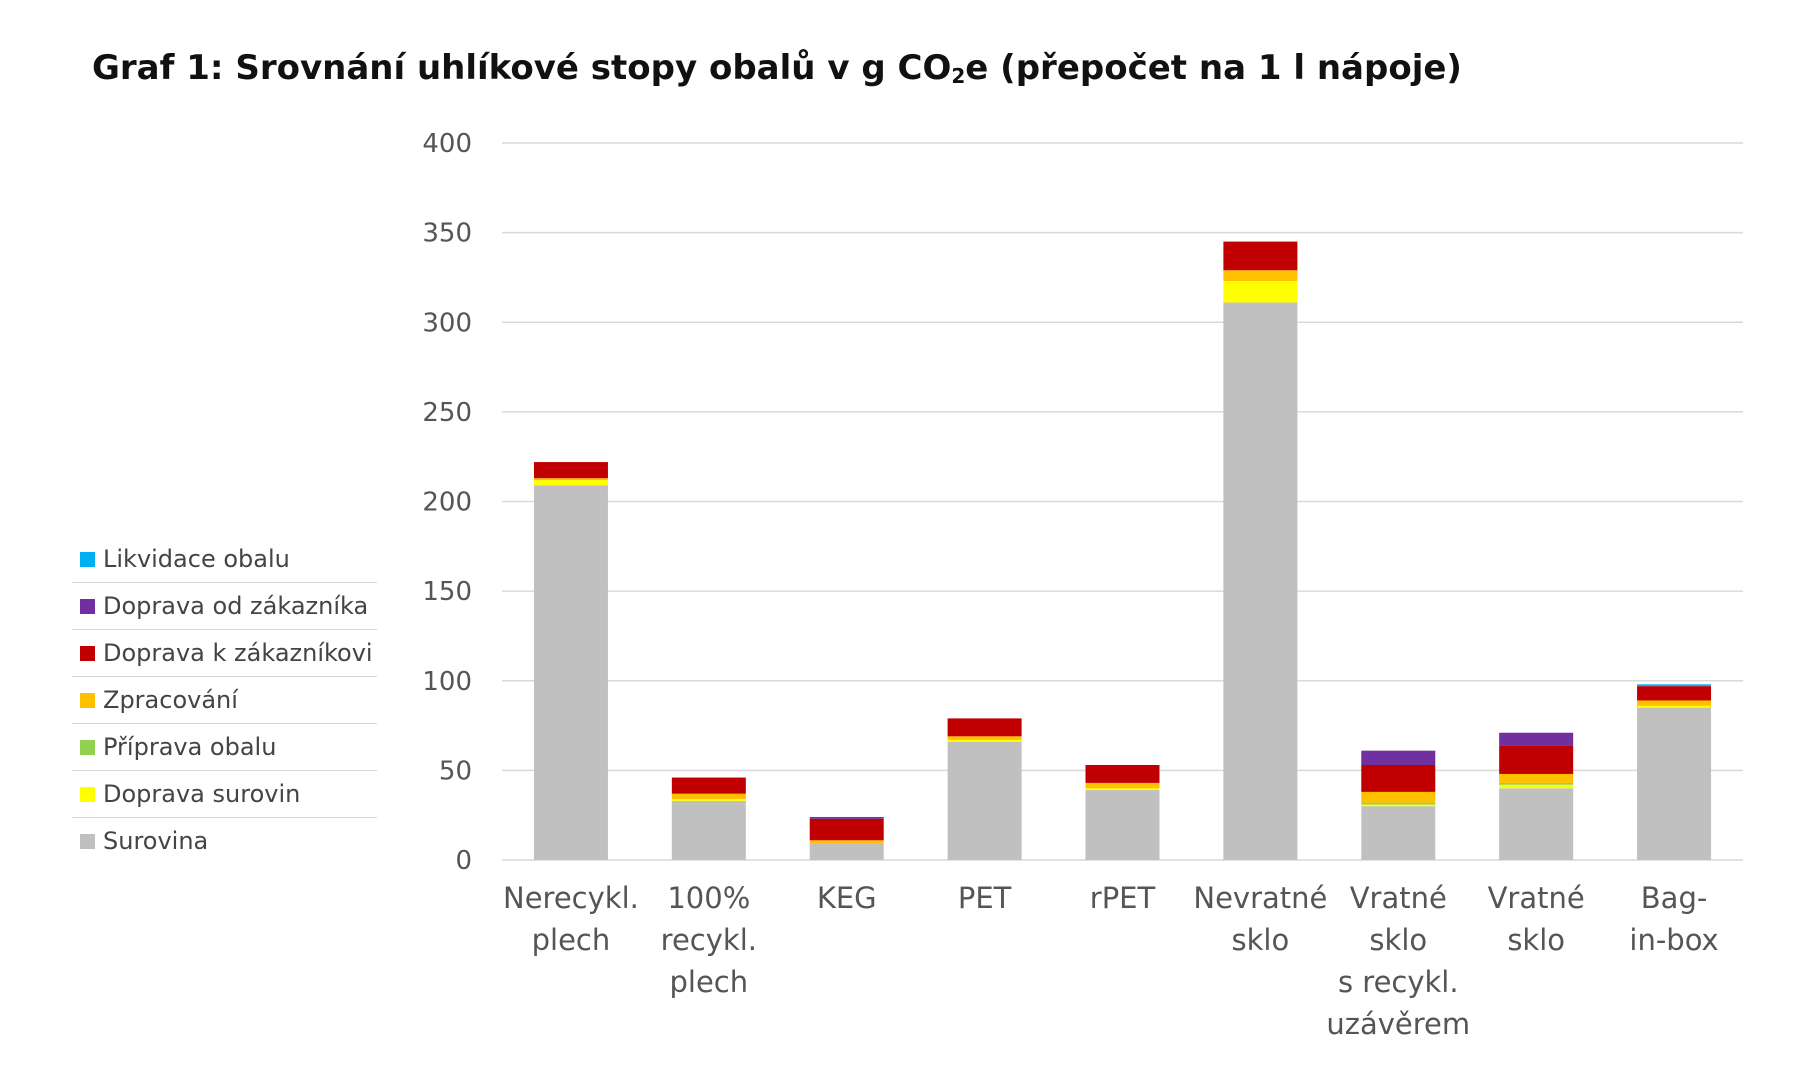  What do you see at coordinates (190, 747) in the screenshot?
I see `legend-label: Příprava obalu` at bounding box center [190, 747].